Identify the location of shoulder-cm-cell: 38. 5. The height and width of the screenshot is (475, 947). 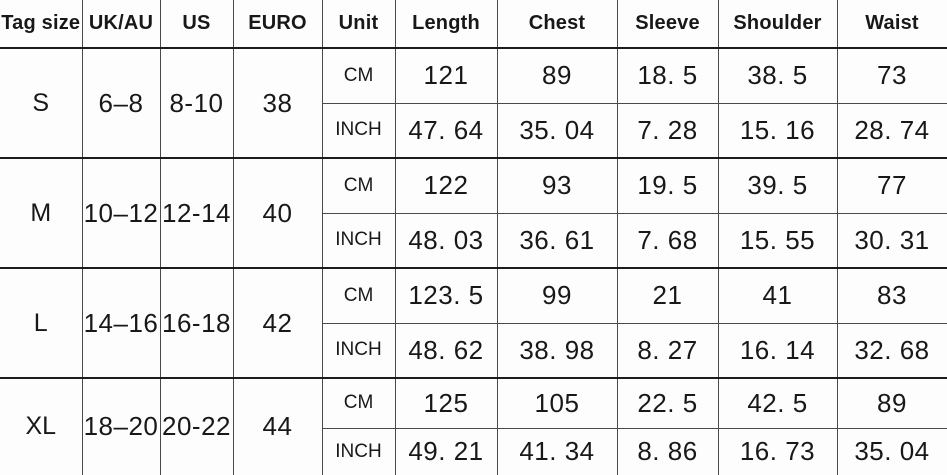
(777, 75).